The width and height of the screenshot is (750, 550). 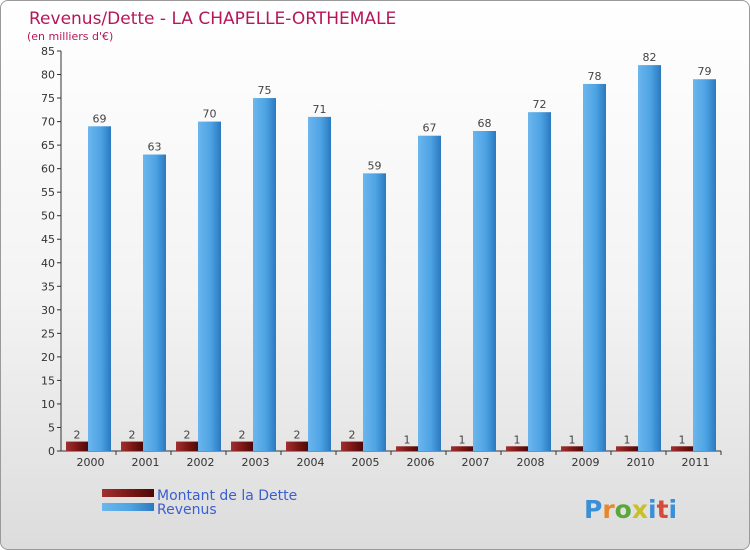 I want to click on data-label-revenue: 70, so click(x=210, y=114).